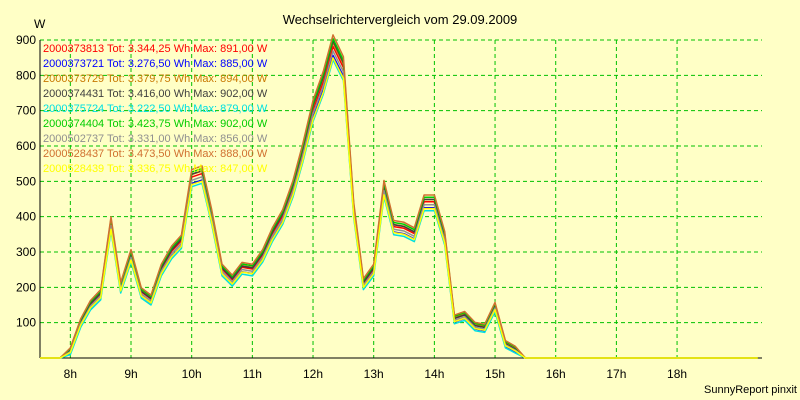 The width and height of the screenshot is (800, 400). What do you see at coordinates (26, 75) in the screenshot?
I see `y-tick-label: 800` at bounding box center [26, 75].